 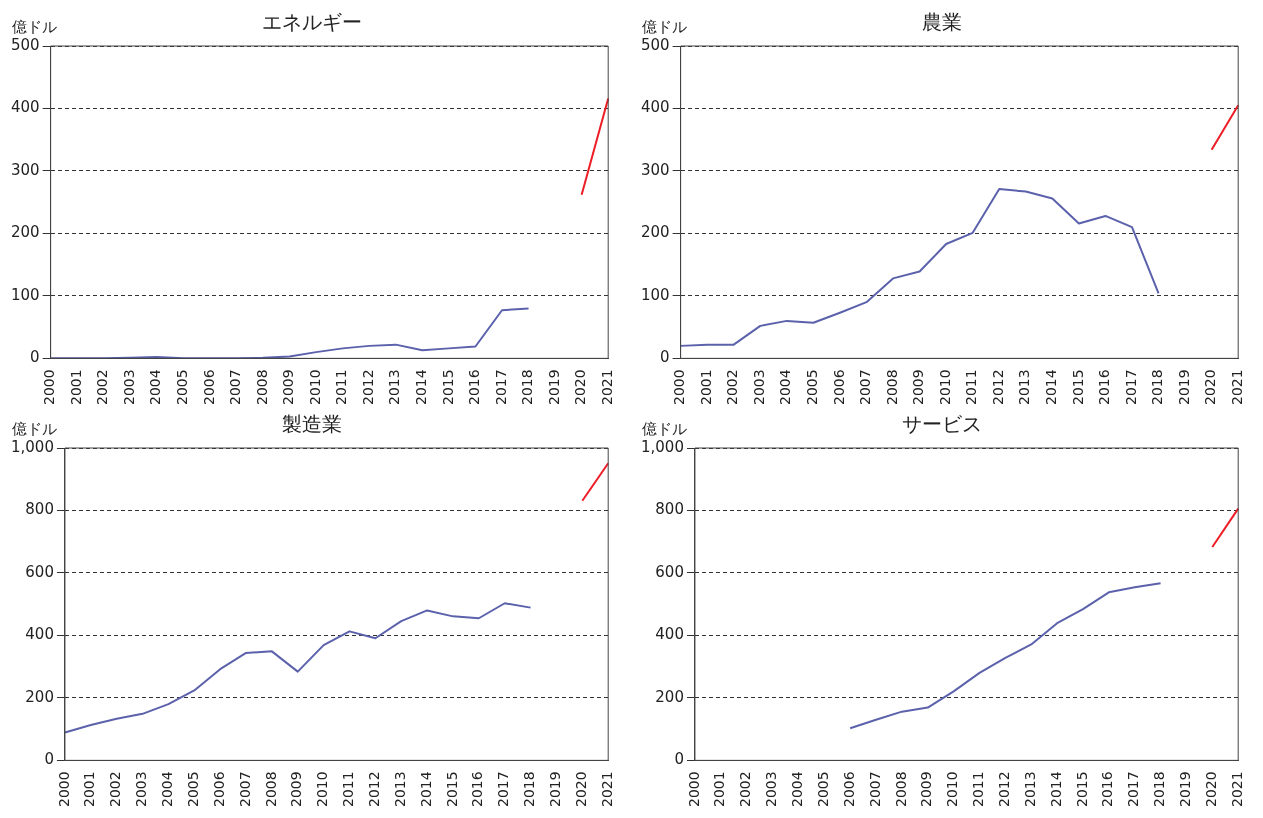 I want to click on chart-title: エネルギー, so click(x=312, y=22).